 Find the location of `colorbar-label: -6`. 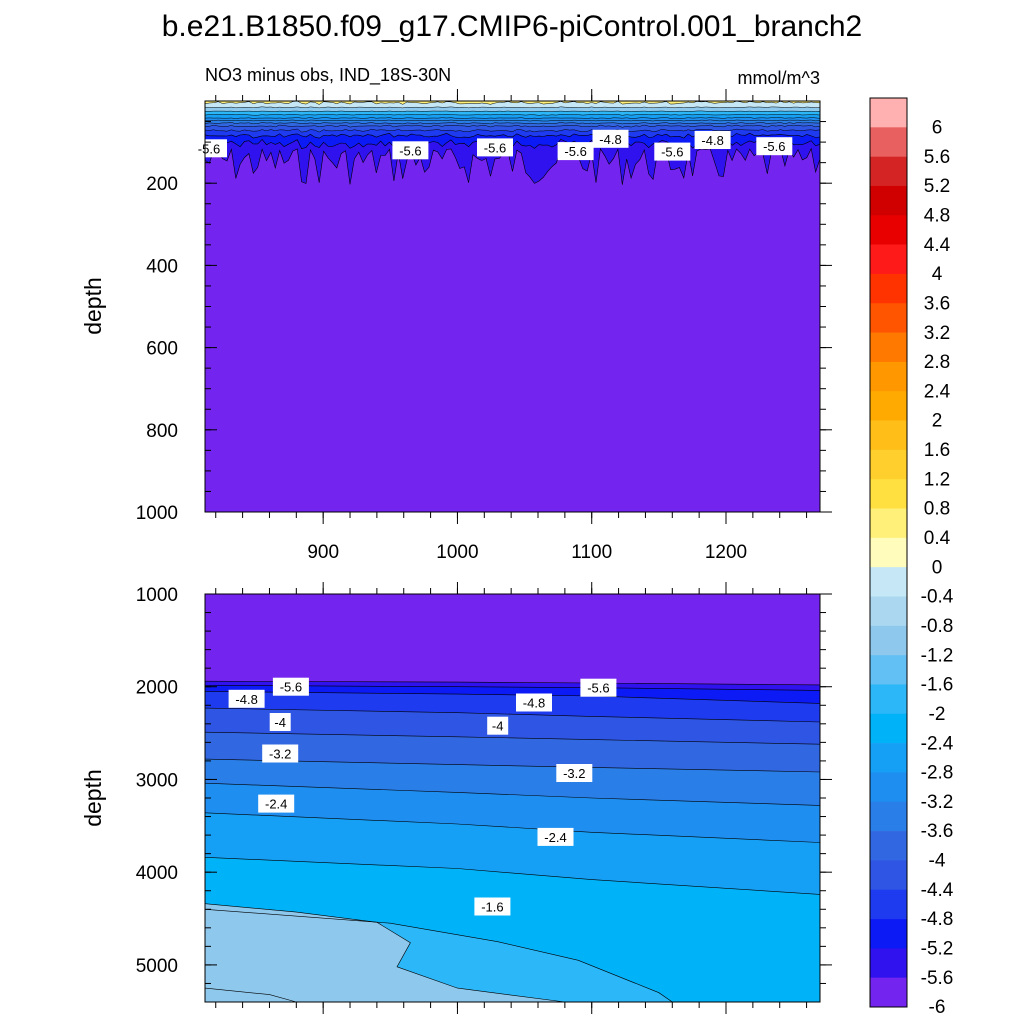

colorbar-label: -6 is located at coordinates (937, 1007).